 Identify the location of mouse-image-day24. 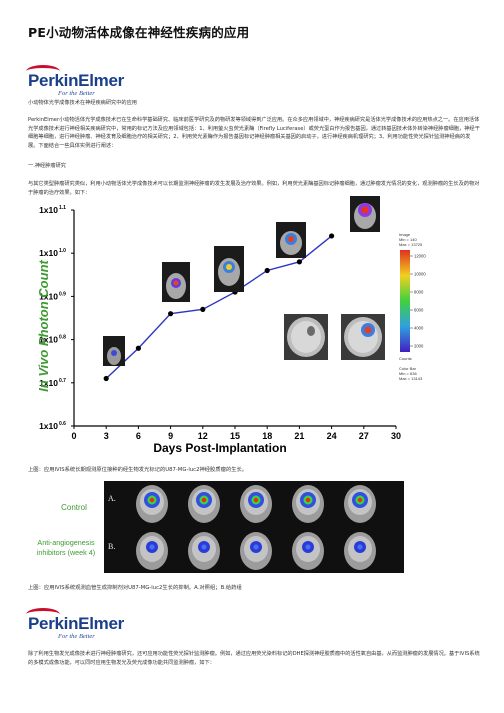
(365, 214).